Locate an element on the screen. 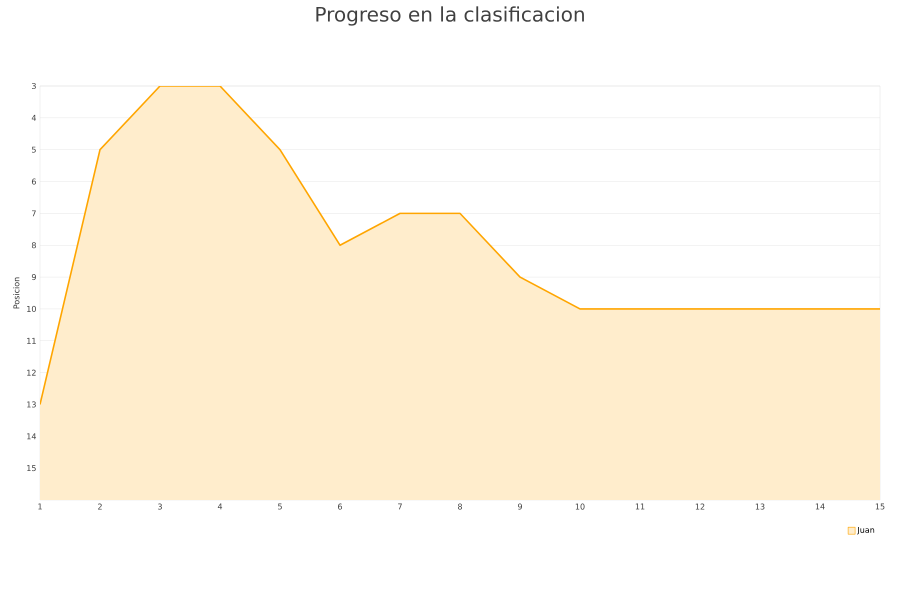  x-tick-label: 4 is located at coordinates (220, 507).